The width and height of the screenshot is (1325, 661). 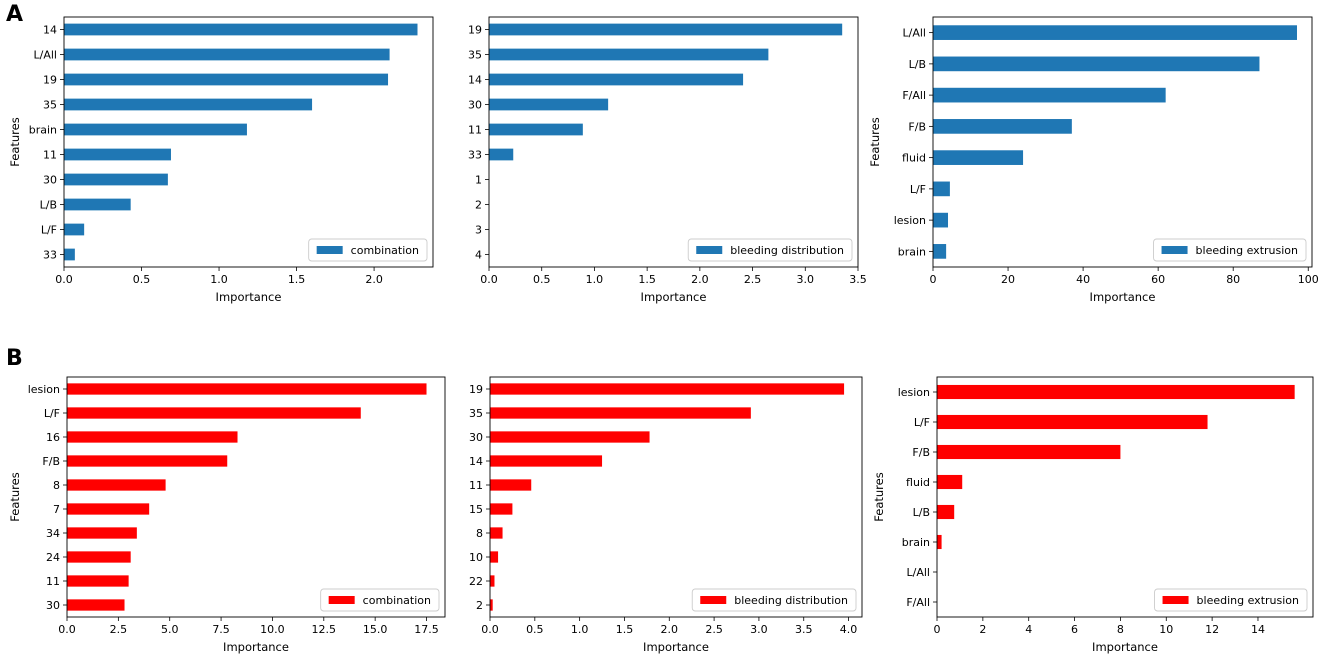 I want to click on bar-l-all, so click(x=227, y=54).